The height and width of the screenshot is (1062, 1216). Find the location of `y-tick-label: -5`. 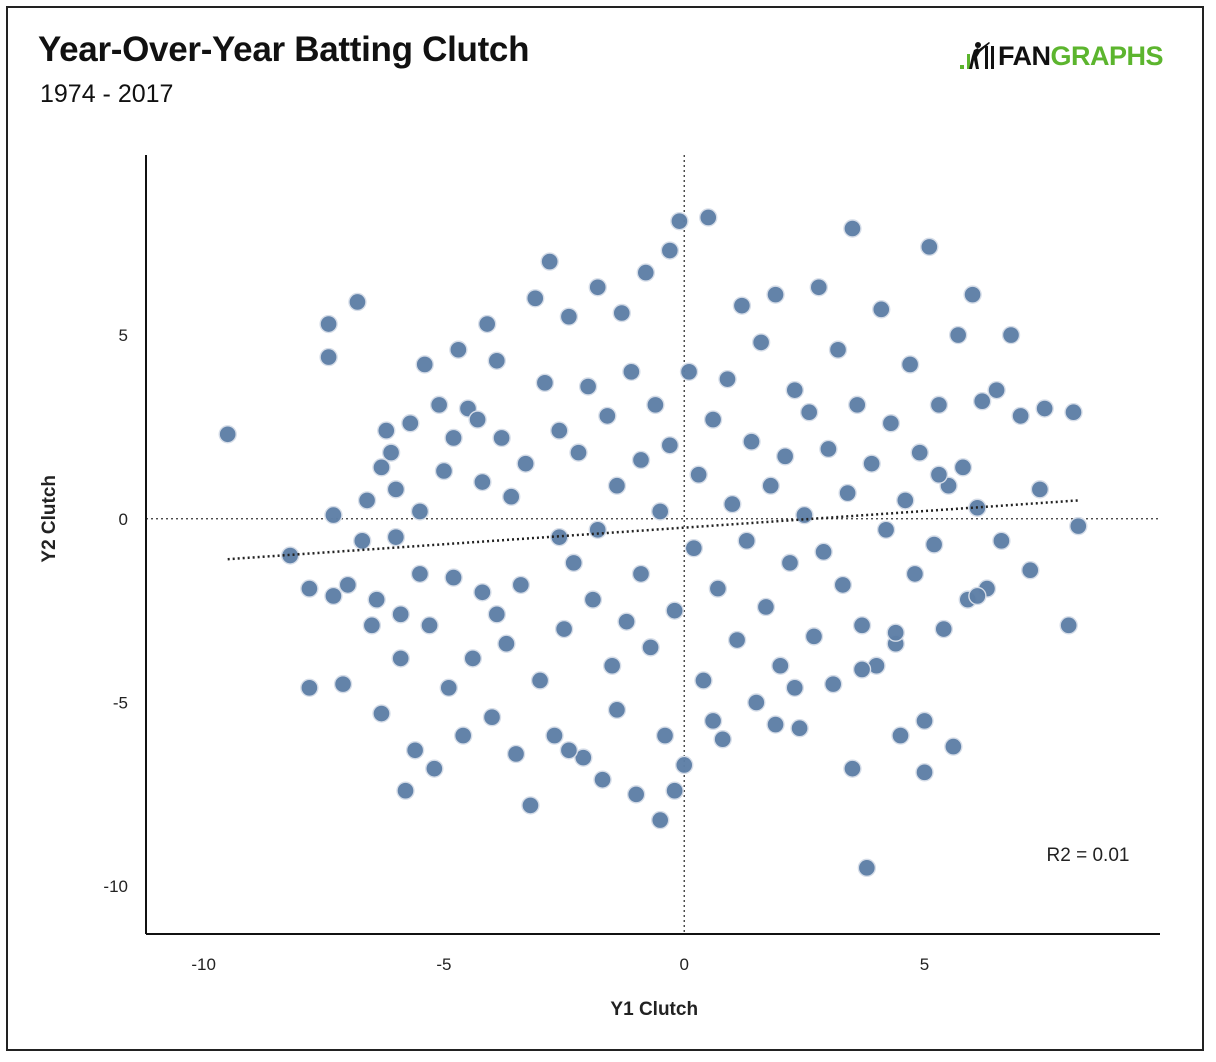

y-tick-label: -5 is located at coordinates (120, 703).